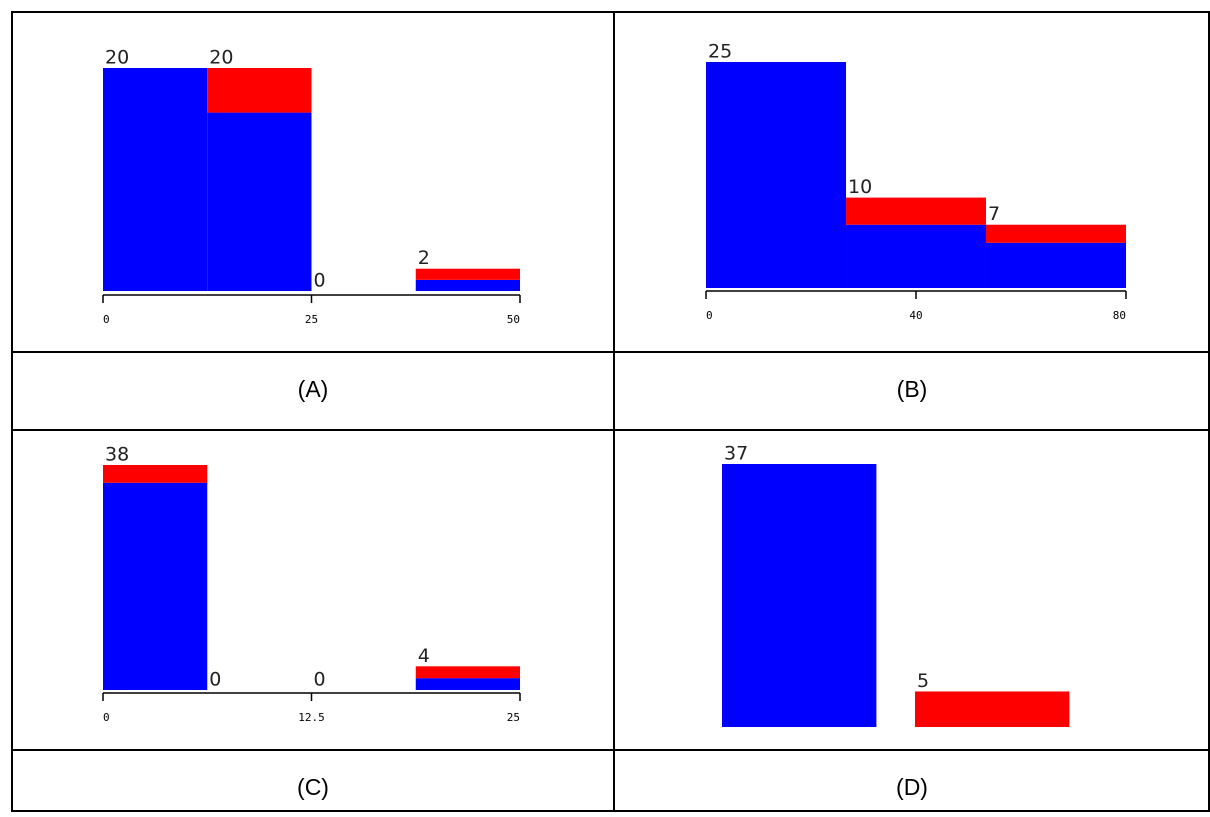 This screenshot has width=1210, height=817. I want to click on caption: (D), so click(912, 787).